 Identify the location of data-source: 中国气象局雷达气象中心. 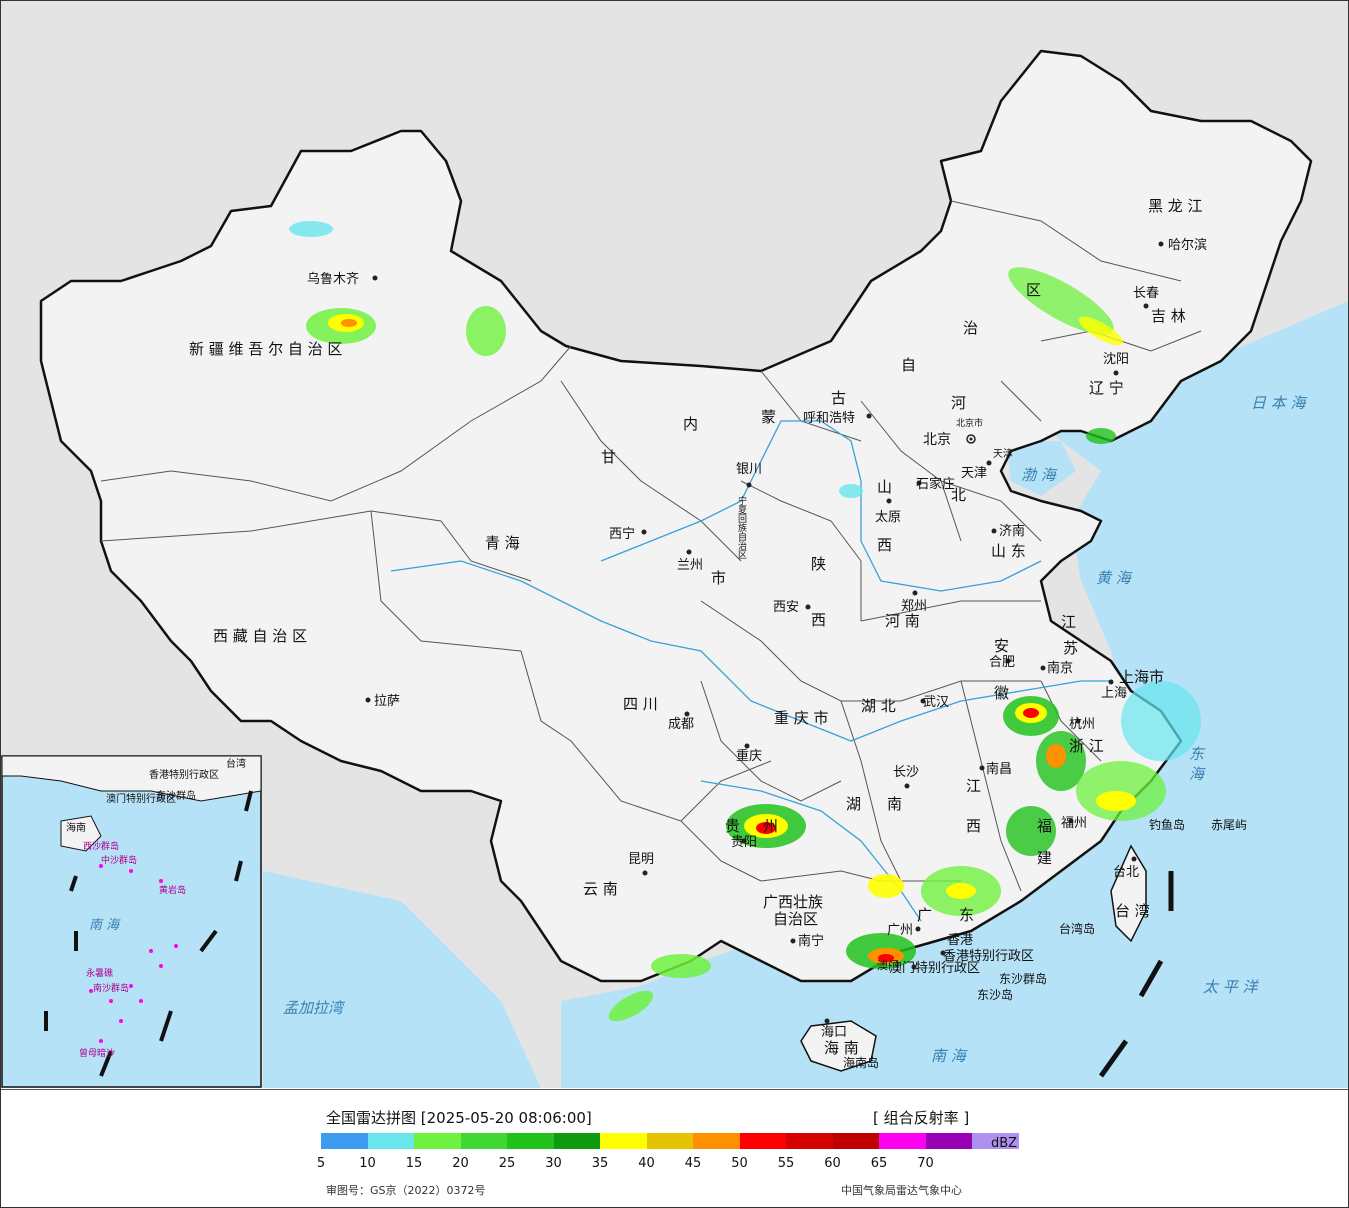
(901, 1190).